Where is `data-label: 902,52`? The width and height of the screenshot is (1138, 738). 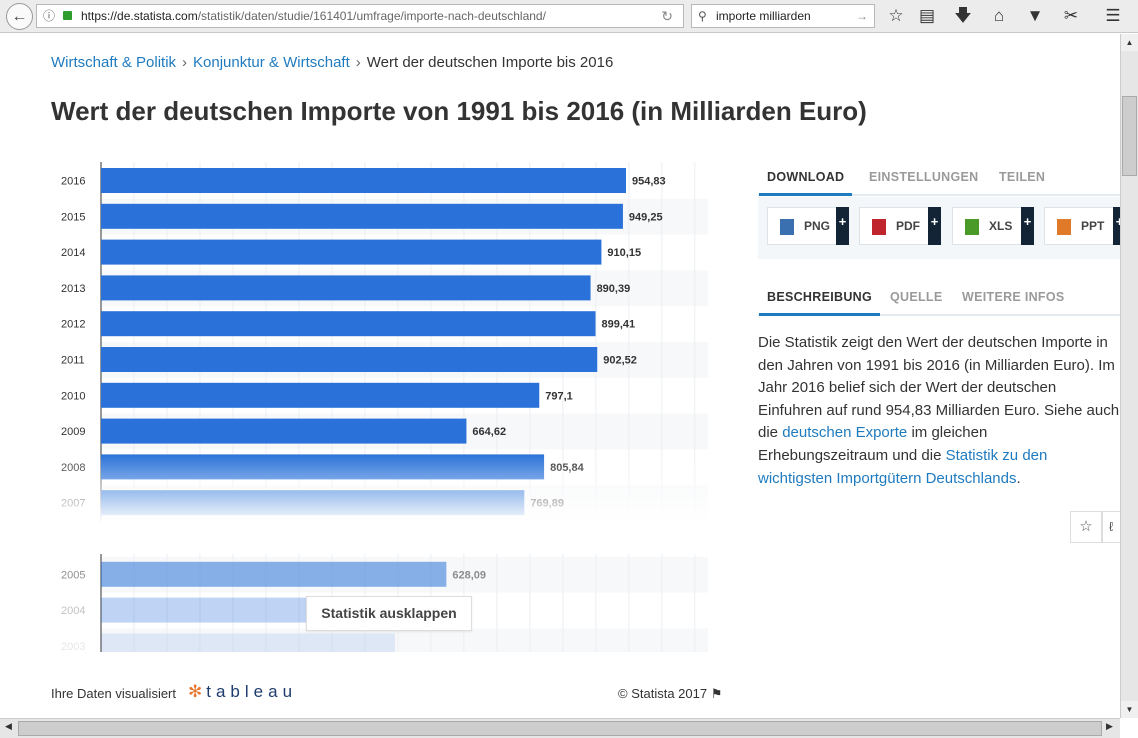 data-label: 902,52 is located at coordinates (620, 361).